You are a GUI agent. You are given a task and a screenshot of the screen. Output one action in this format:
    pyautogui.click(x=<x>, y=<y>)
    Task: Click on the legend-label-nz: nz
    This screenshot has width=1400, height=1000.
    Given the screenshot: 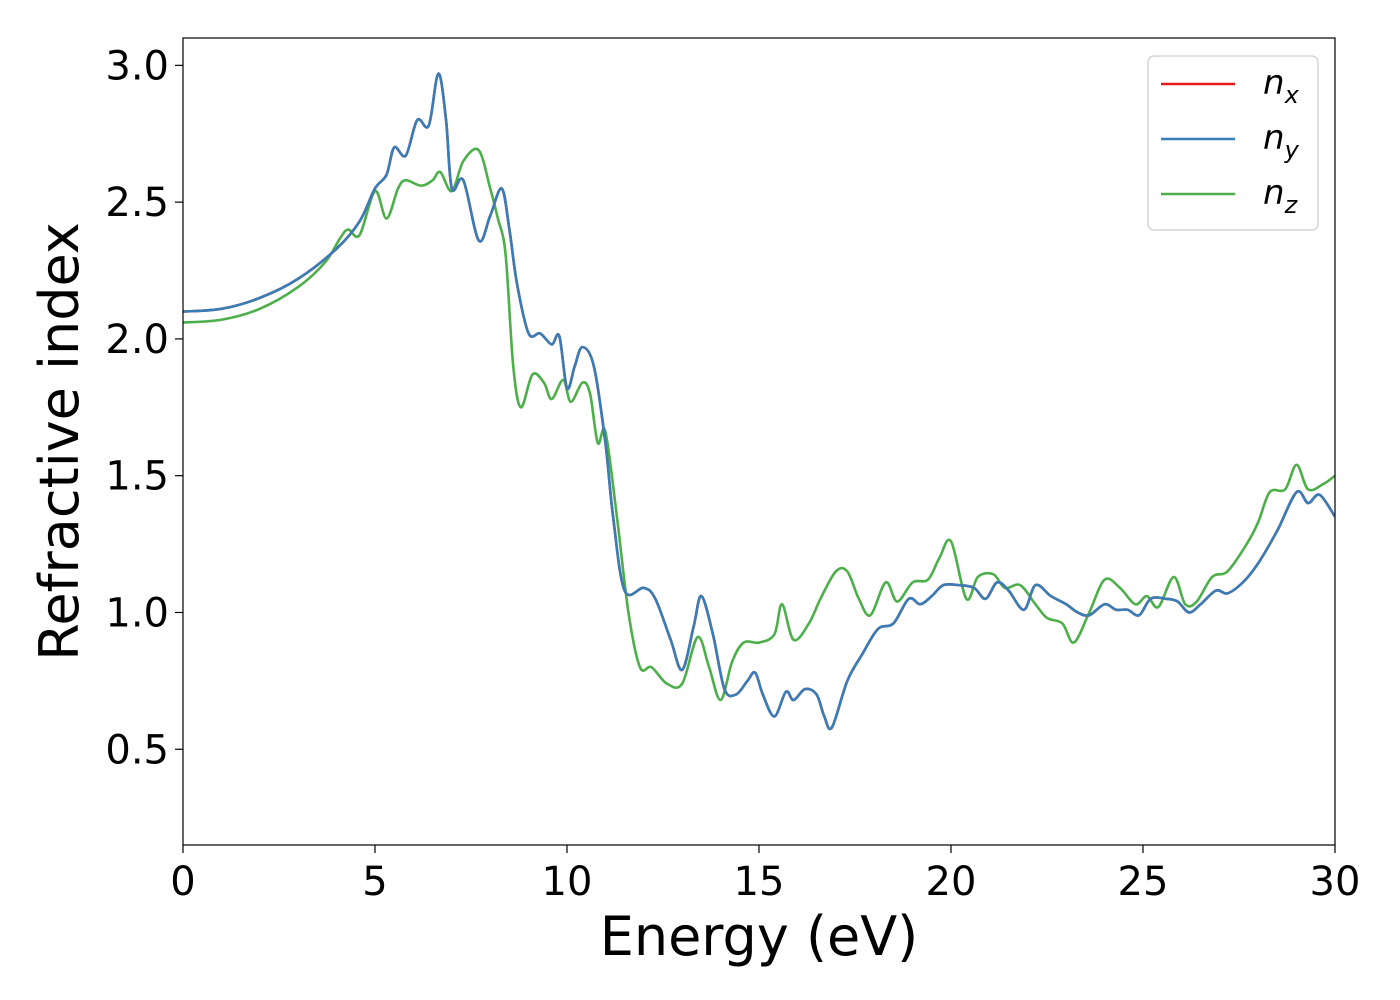 What is the action you would take?
    pyautogui.click(x=1281, y=196)
    